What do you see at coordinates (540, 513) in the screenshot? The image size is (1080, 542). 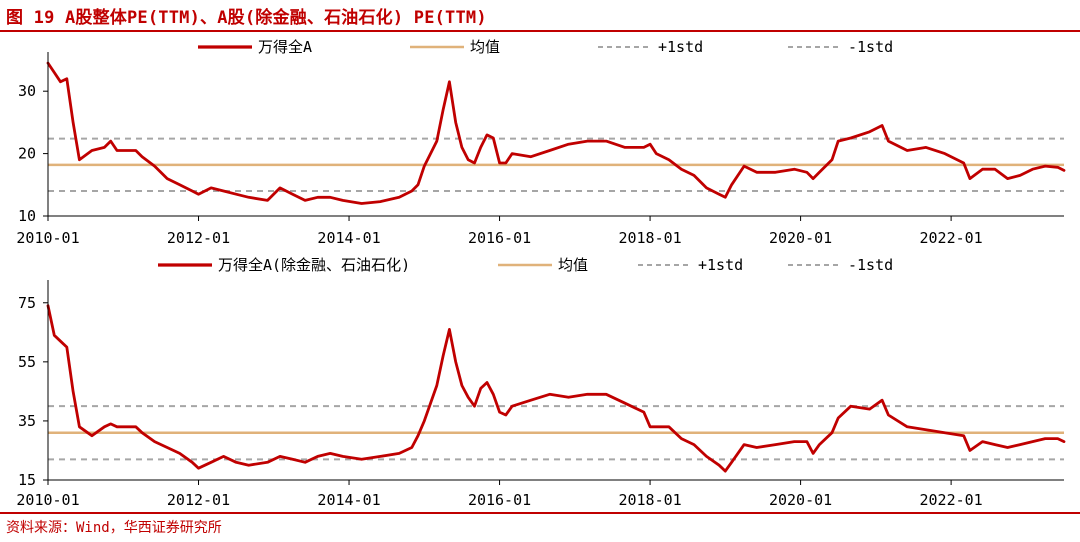 I see `footer-rule` at bounding box center [540, 513].